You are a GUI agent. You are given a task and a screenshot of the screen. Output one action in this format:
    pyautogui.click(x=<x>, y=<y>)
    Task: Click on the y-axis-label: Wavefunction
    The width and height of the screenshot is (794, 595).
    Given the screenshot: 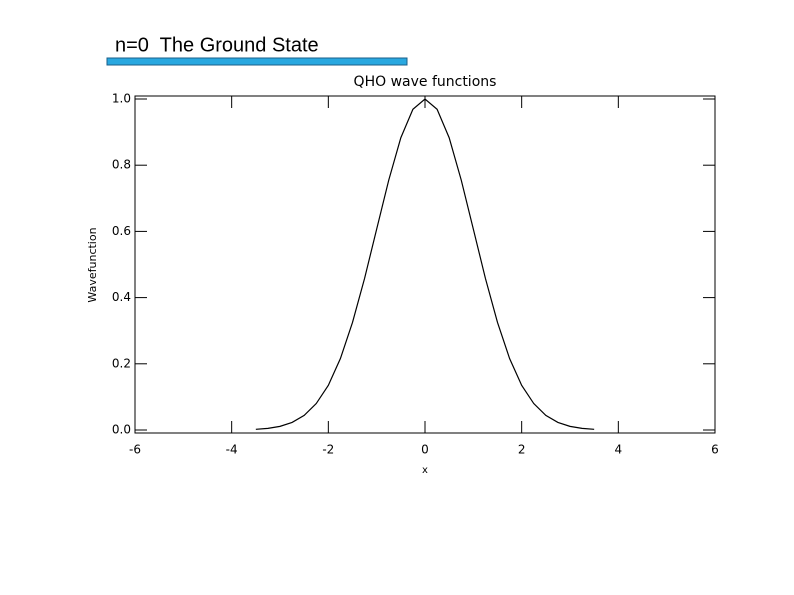 What is the action you would take?
    pyautogui.click(x=92, y=264)
    